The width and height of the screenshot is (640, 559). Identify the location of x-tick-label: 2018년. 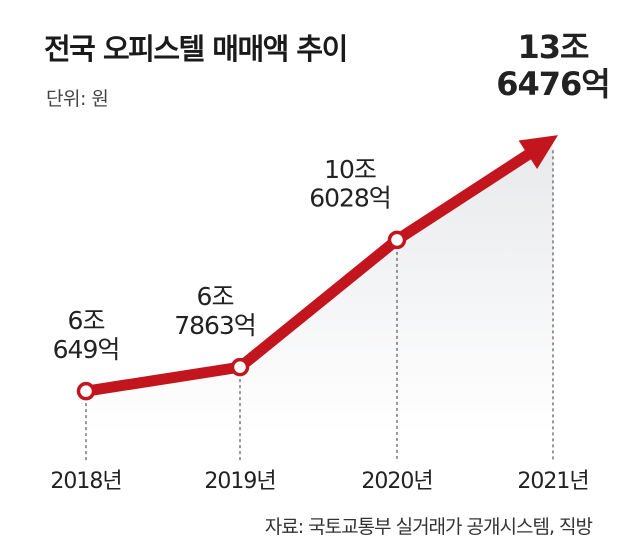
(85, 481).